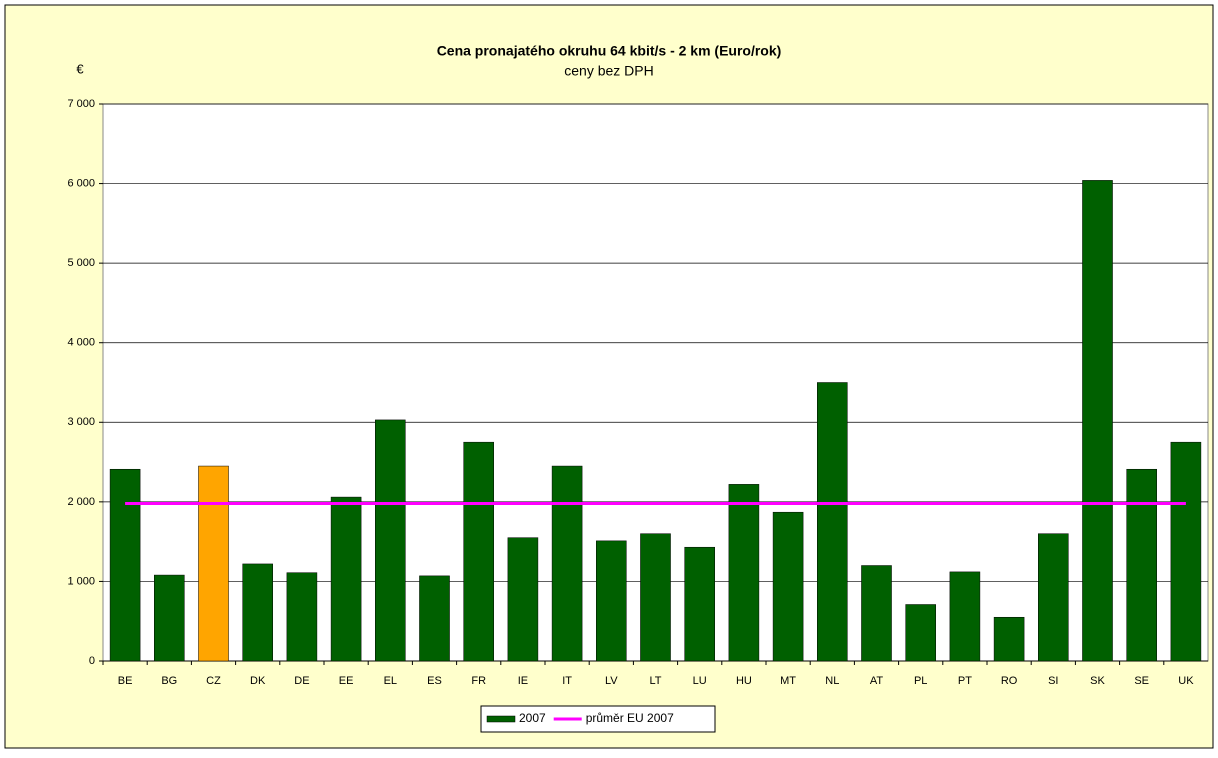 This screenshot has width=1218, height=758. Describe the element at coordinates (920, 681) in the screenshot. I see `x-tick-label: PL` at that location.